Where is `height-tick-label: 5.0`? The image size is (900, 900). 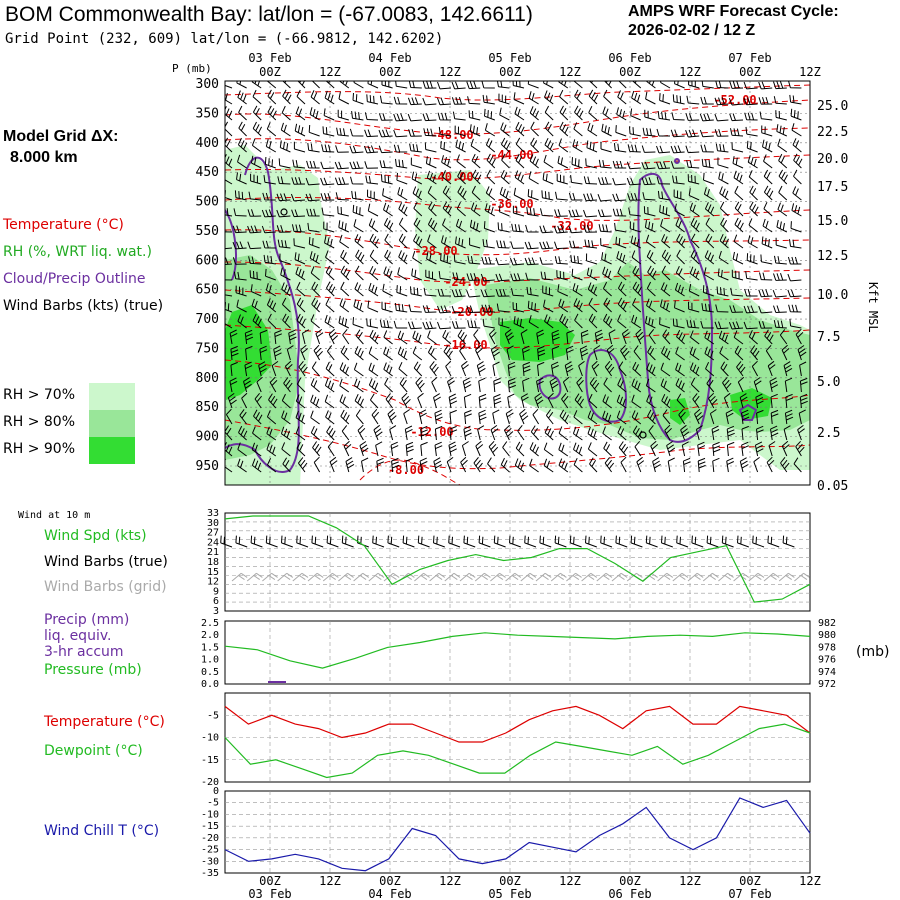
height-tick-label: 5.0 is located at coordinates (828, 382).